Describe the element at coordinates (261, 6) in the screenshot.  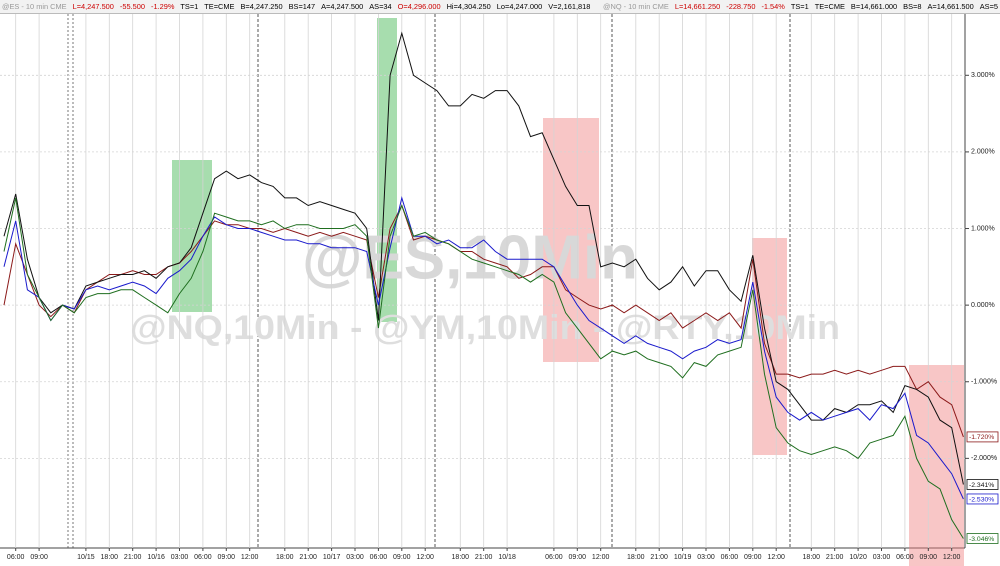
I see `quote-field: B=4,247.250` at that location.